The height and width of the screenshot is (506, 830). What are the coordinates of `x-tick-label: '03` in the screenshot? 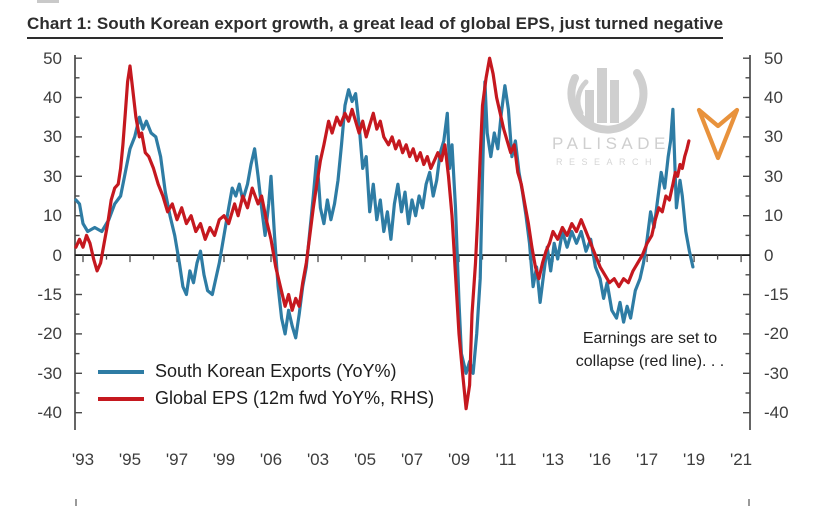 It's located at (318, 459).